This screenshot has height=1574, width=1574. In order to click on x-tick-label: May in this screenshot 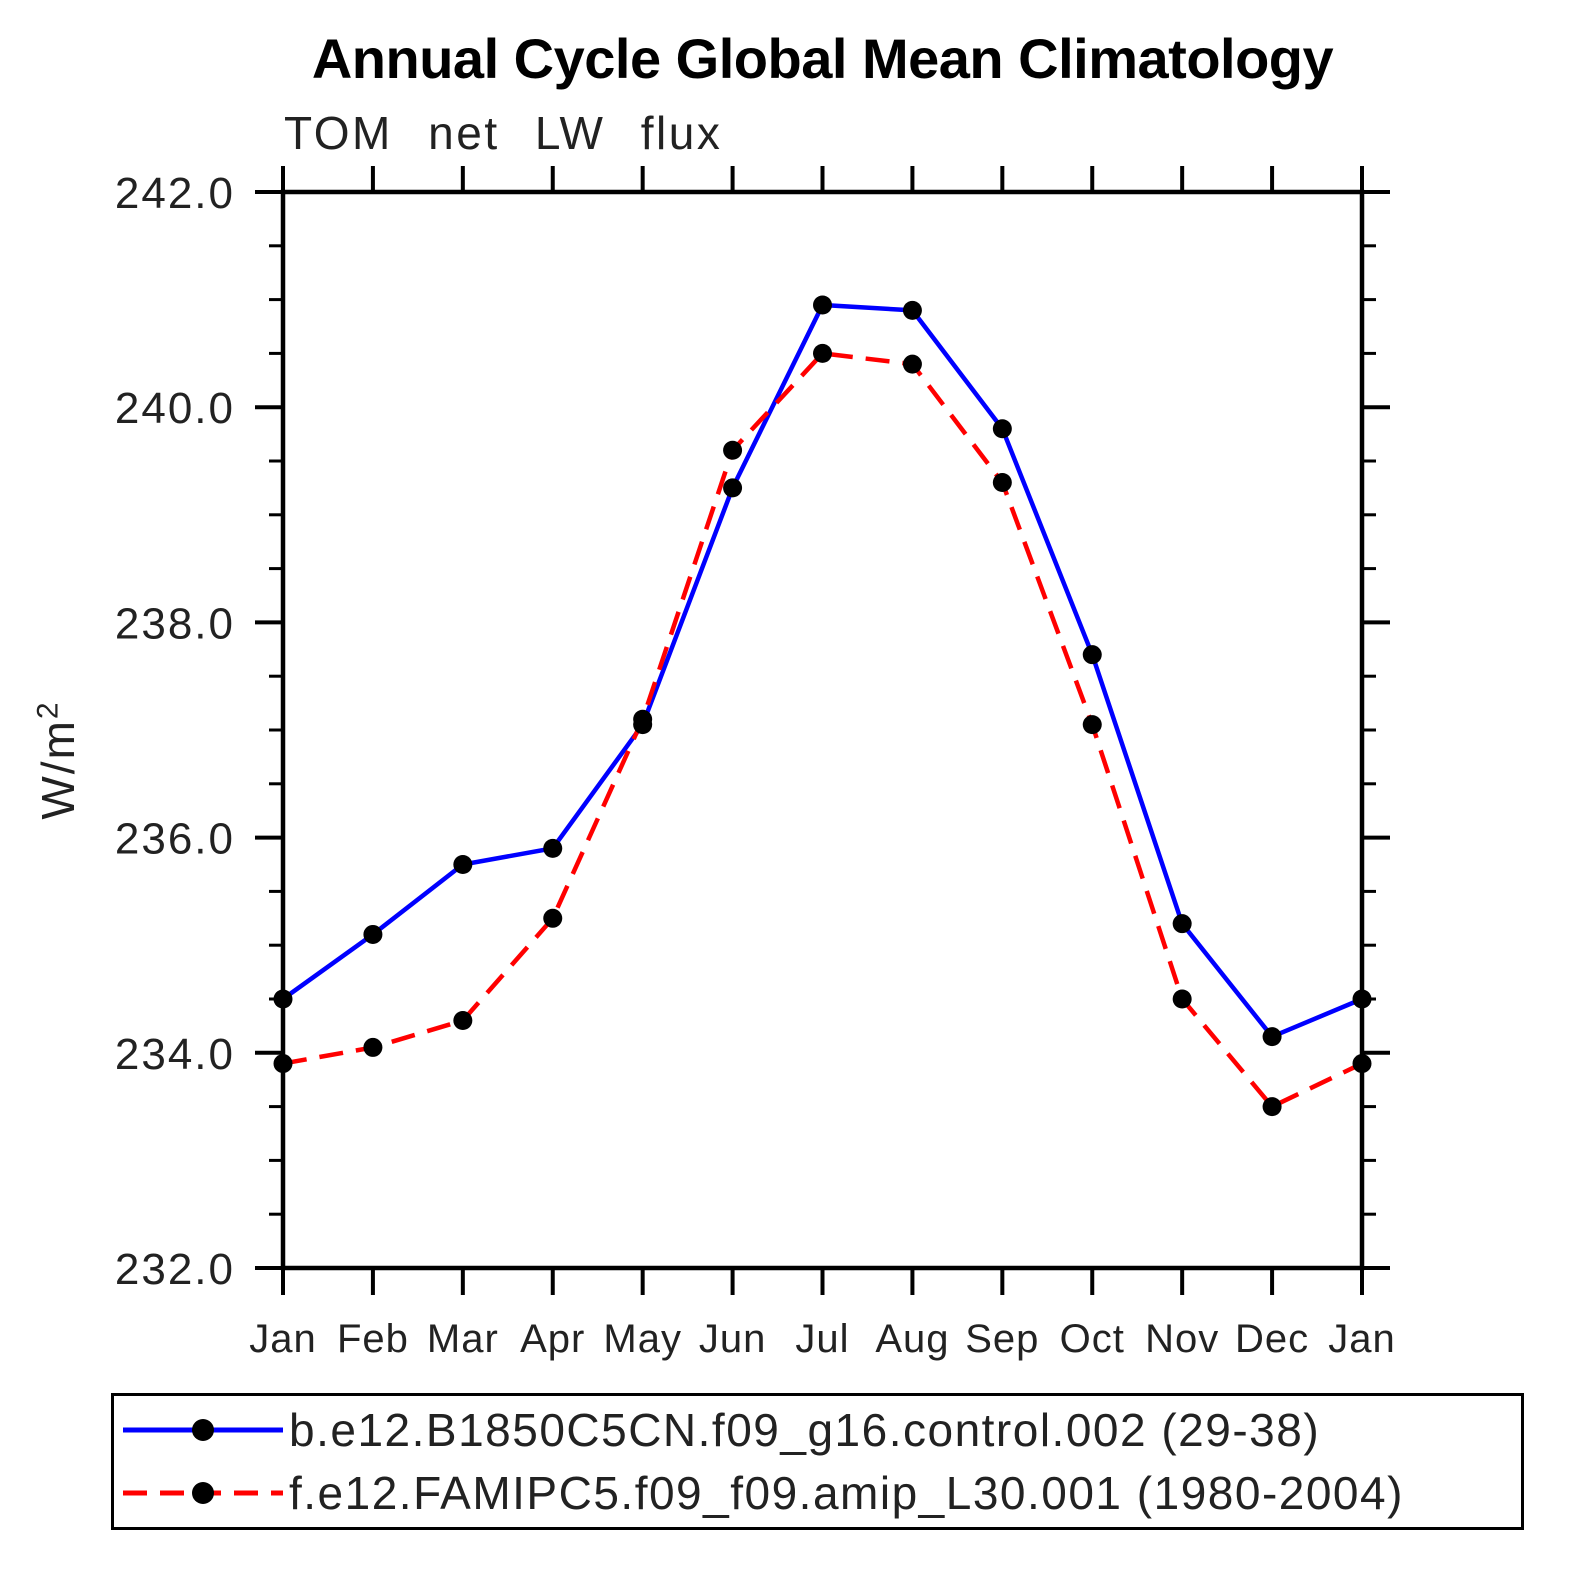, I will do `click(642, 1339)`.